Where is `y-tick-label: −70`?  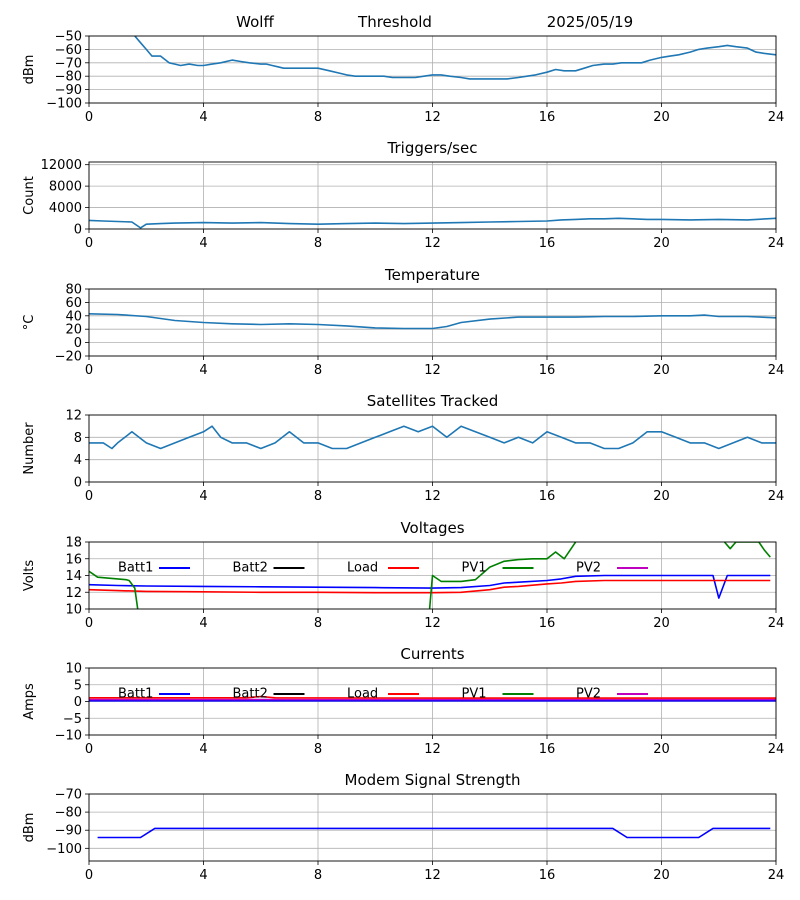 y-tick-label: −70 is located at coordinates (68, 795).